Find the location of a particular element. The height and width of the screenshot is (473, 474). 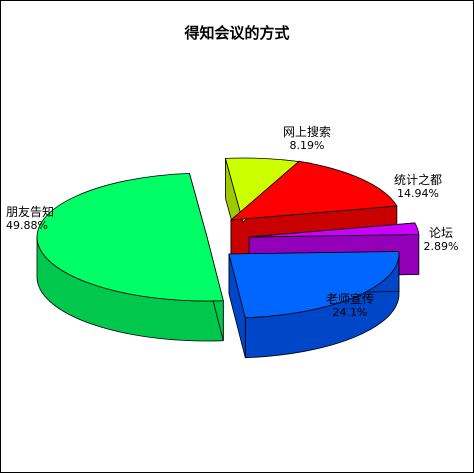

slice-1-top is located at coordinates (130, 237).